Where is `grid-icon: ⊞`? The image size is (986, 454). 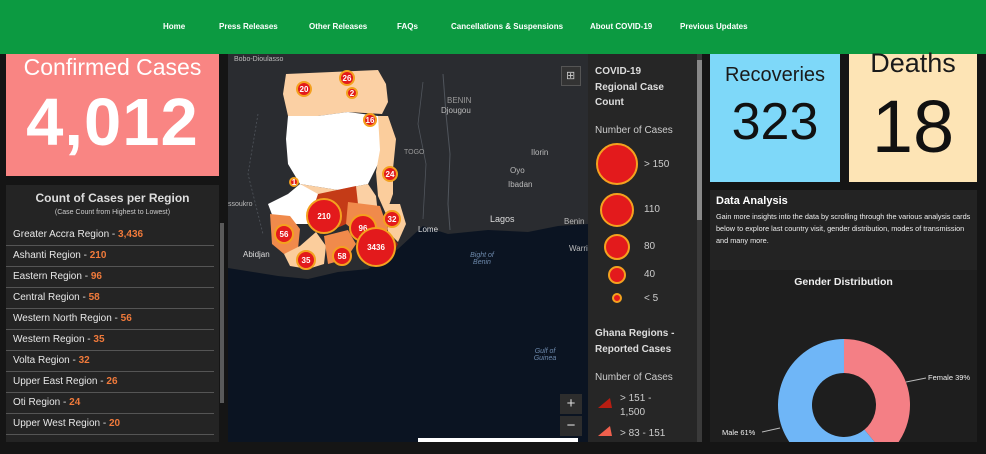 grid-icon: ⊞ is located at coordinates (571, 76).